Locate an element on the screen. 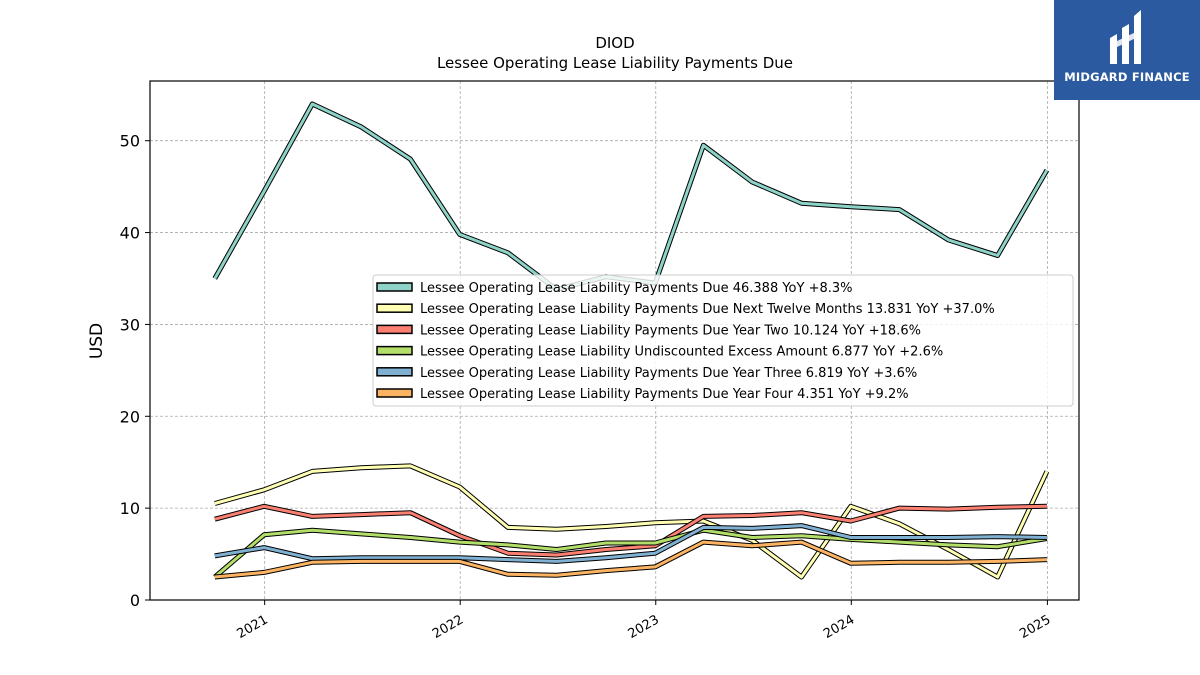 This screenshot has height=675, width=1200. x-tick-label: 2022 is located at coordinates (448, 627).